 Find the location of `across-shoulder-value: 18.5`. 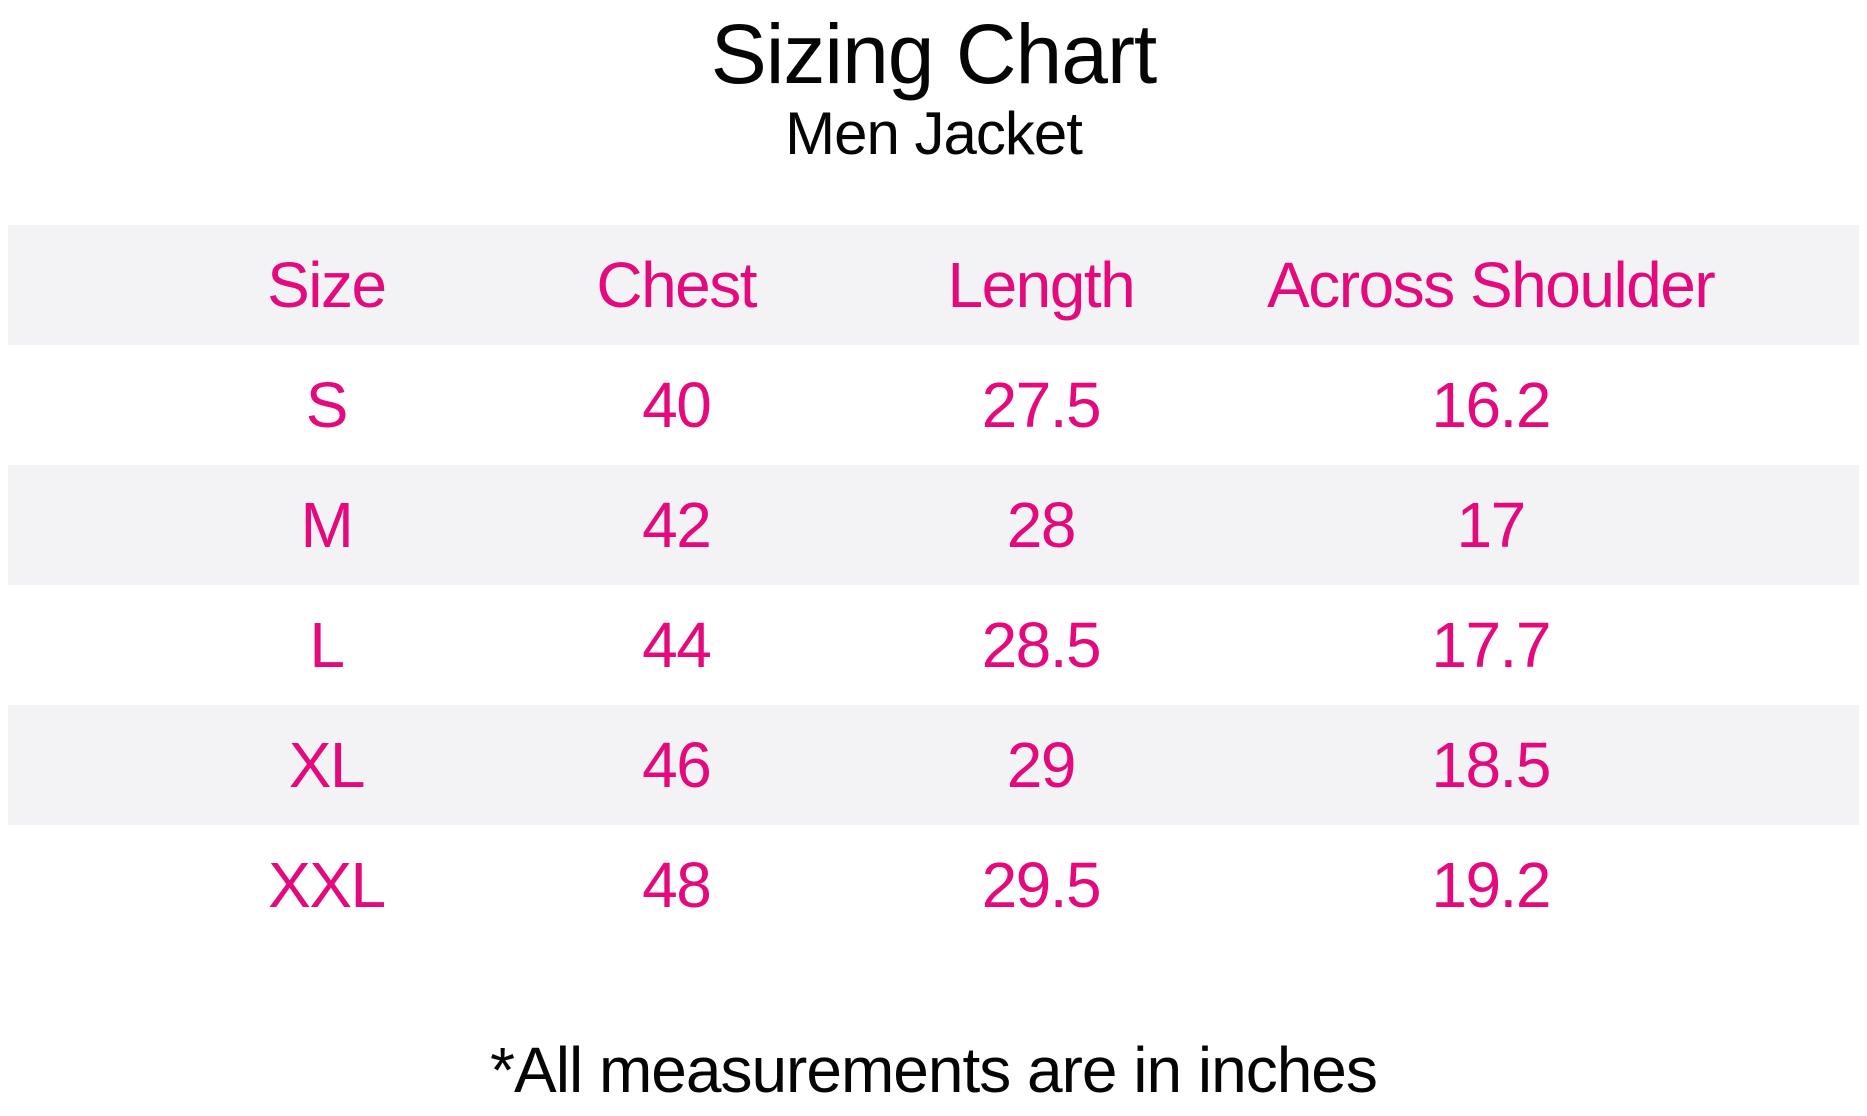

across-shoulder-value: 18.5 is located at coordinates (1491, 765).